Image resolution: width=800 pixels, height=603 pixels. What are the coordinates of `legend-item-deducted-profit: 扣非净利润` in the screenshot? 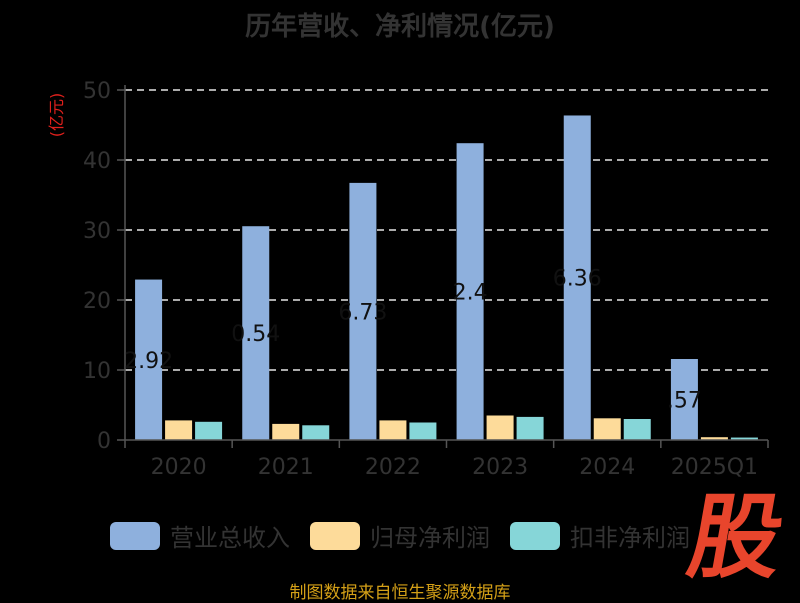 It's located at (600, 535).